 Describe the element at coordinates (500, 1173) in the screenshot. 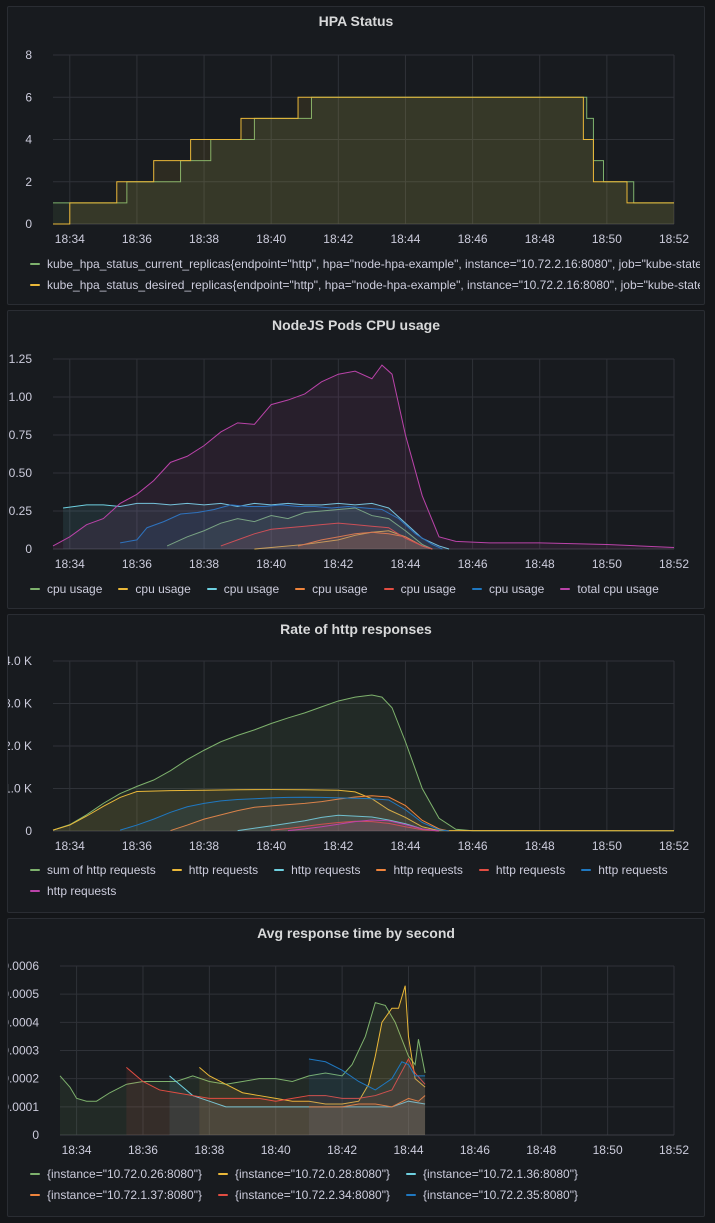

I see `legend-label: {instance="10.72.1.36:8080"}` at that location.